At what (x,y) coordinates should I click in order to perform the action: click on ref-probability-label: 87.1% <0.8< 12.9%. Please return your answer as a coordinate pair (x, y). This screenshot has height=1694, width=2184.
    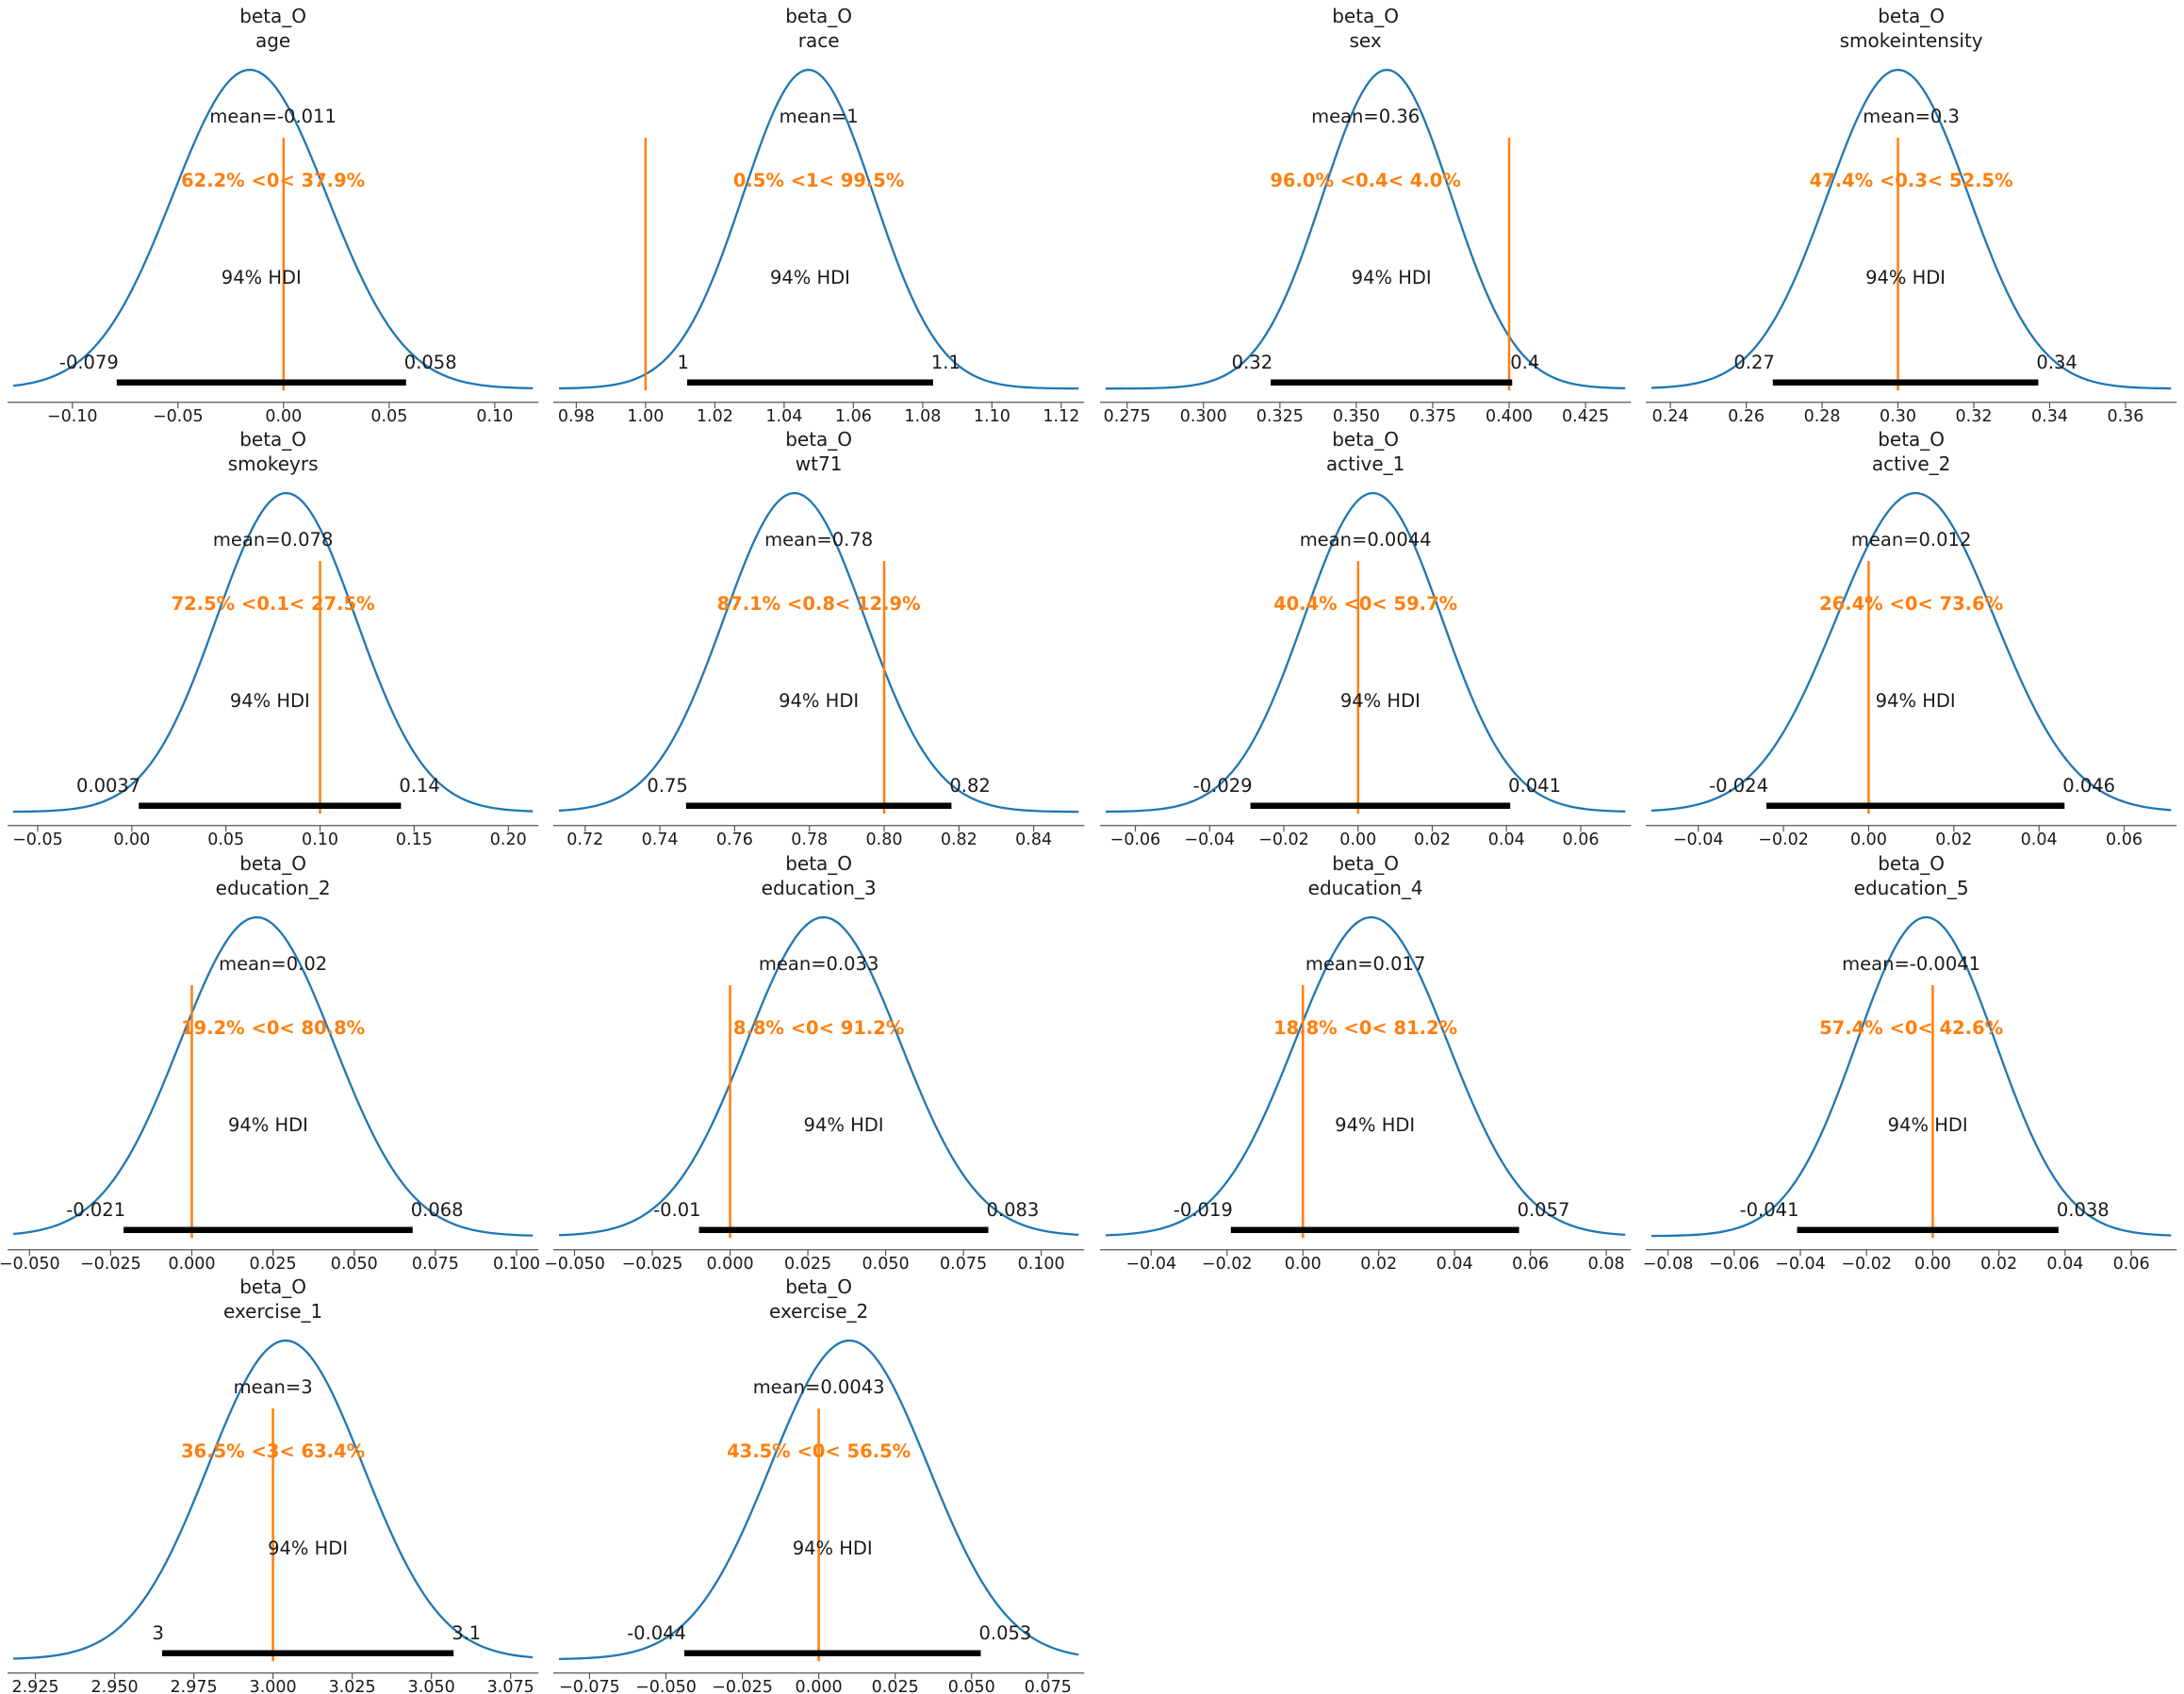
    Looking at the image, I should click on (819, 604).